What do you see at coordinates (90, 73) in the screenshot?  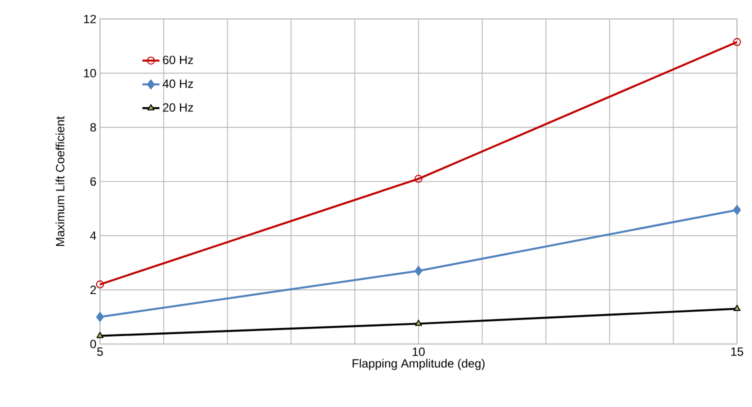 I see `y-tick-label: 10` at bounding box center [90, 73].